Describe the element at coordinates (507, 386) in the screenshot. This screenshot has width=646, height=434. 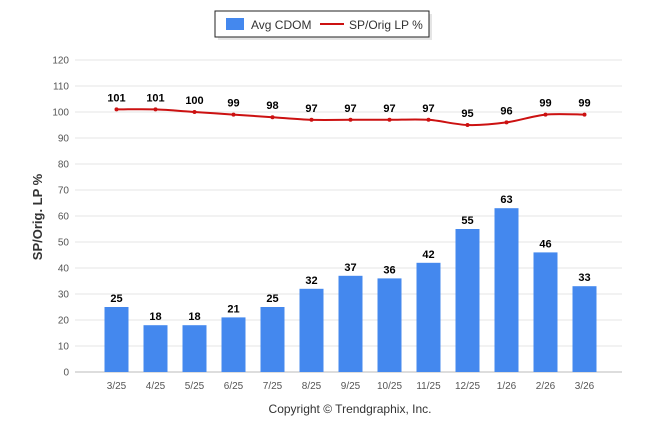
I see `x-tick-label: 1/26` at that location.